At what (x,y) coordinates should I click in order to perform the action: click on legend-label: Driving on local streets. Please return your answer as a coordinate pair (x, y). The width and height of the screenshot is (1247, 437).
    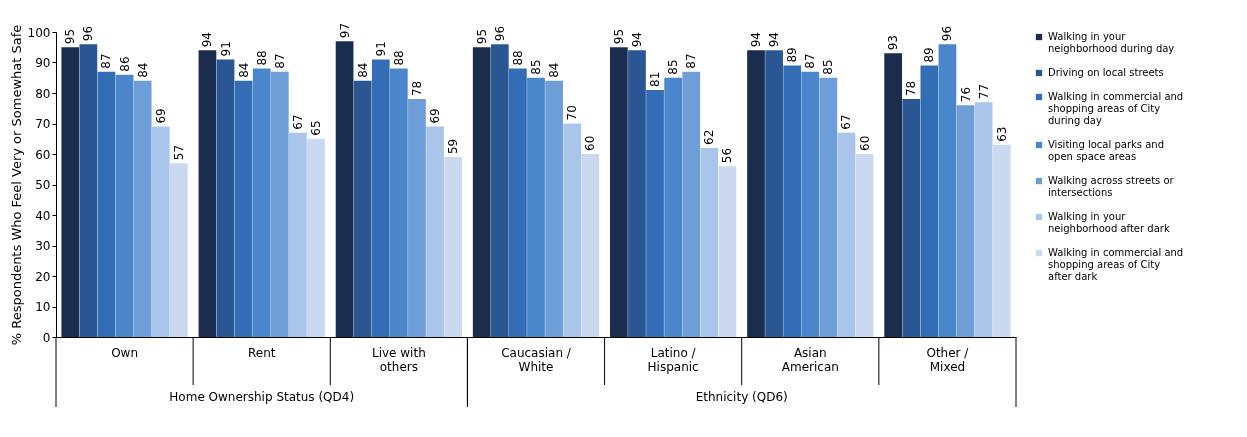
    Looking at the image, I should click on (1106, 72).